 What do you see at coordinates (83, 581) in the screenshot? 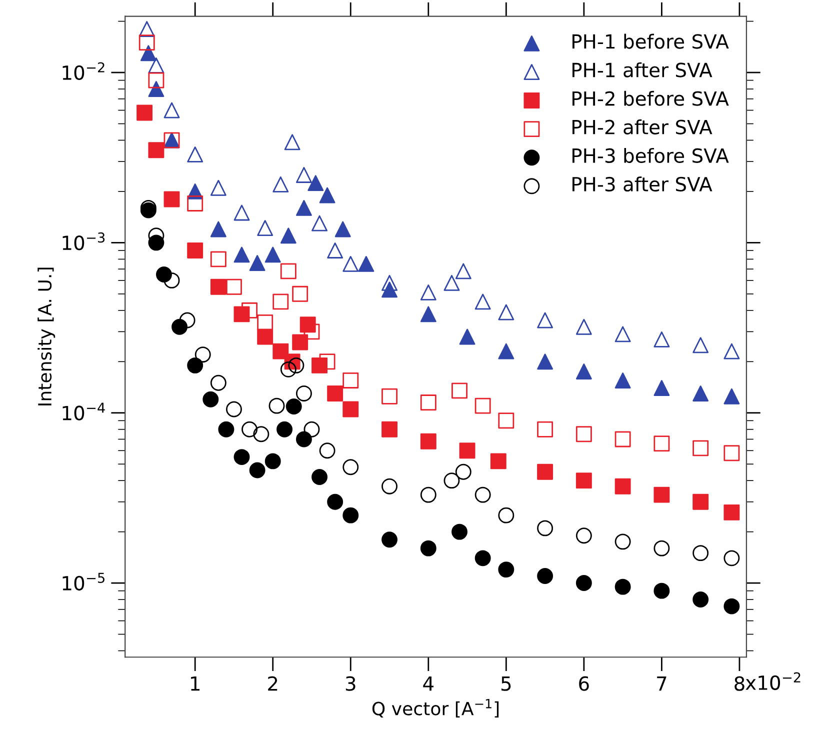
I see `y-tick-label: 10$^{−5}$` at bounding box center [83, 581].